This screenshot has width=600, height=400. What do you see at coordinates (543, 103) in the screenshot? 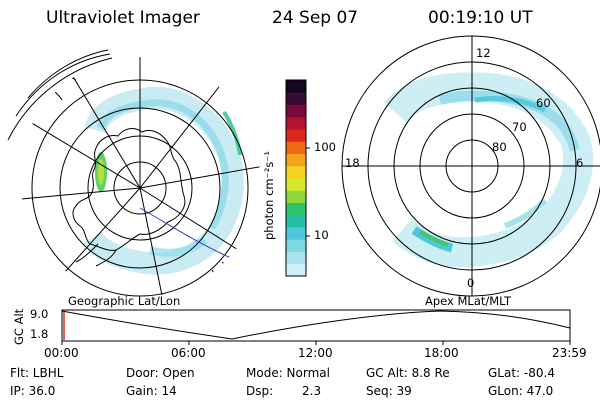
I see `mlat-label-60: 60` at bounding box center [543, 103].